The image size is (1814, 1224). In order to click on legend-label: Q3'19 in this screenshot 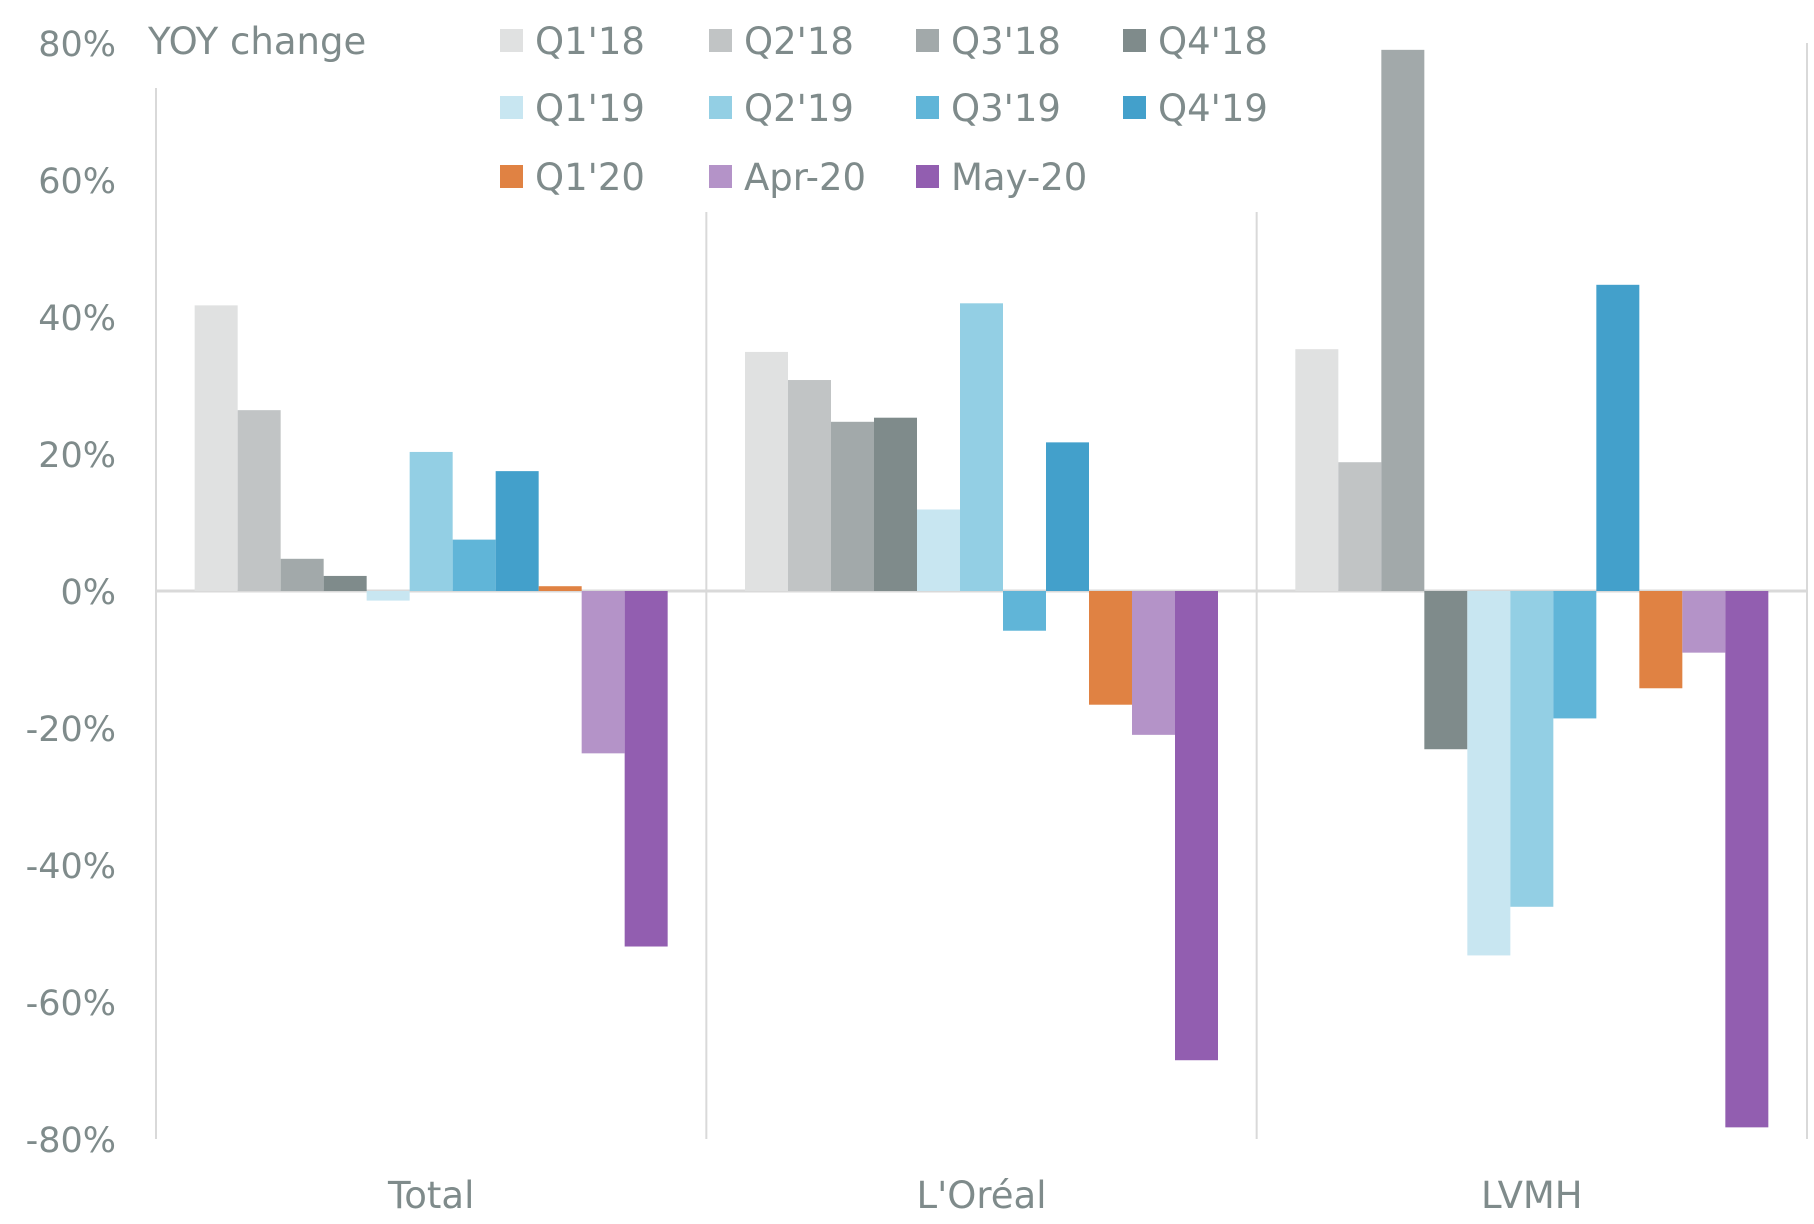, I will do `click(1006, 108)`.